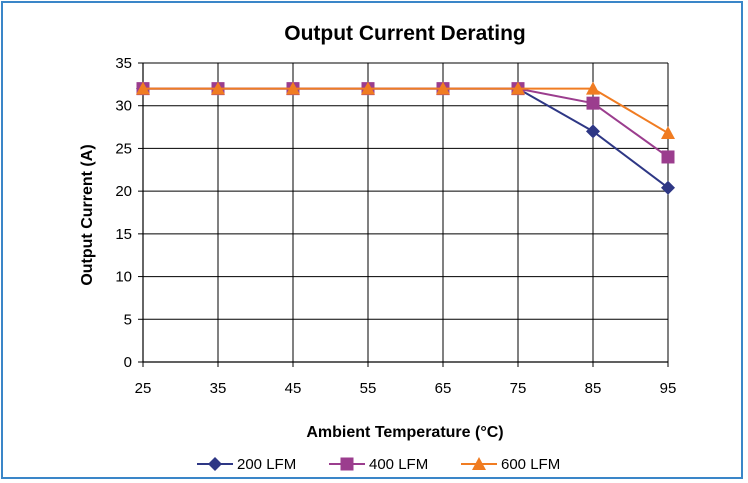 This screenshot has width=748, height=483. Describe the element at coordinates (405, 33) in the screenshot. I see `chart-title: Output Current Derating` at that location.